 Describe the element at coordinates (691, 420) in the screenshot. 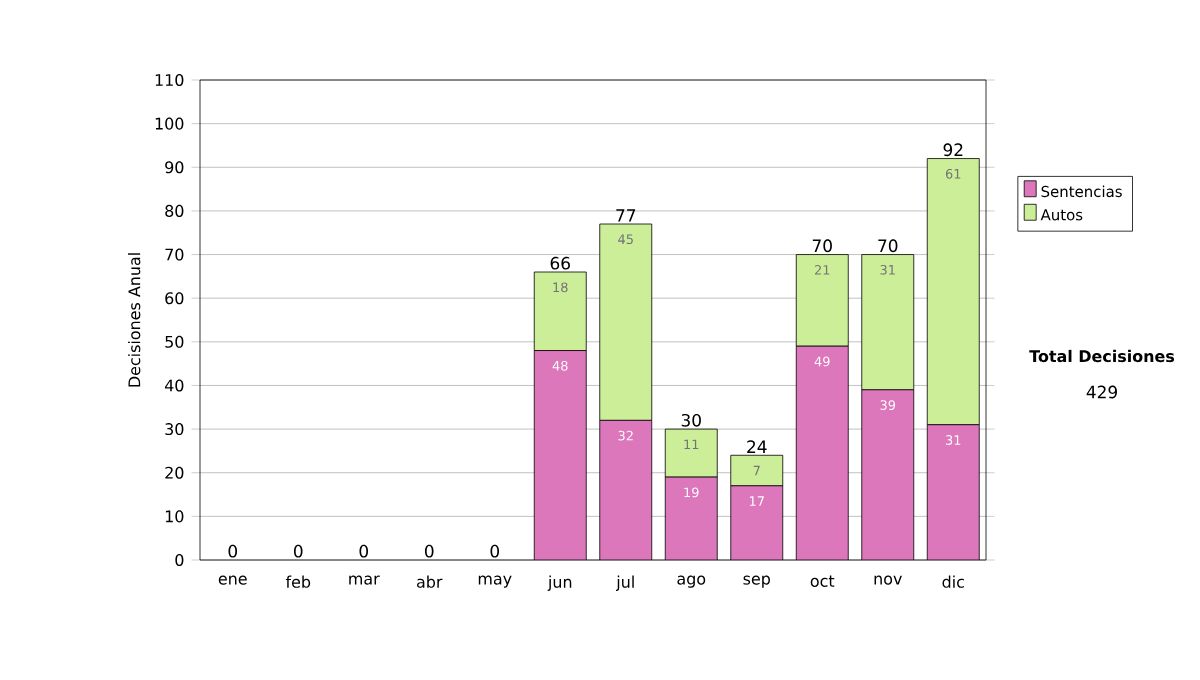

I see `total-label: 30` at that location.